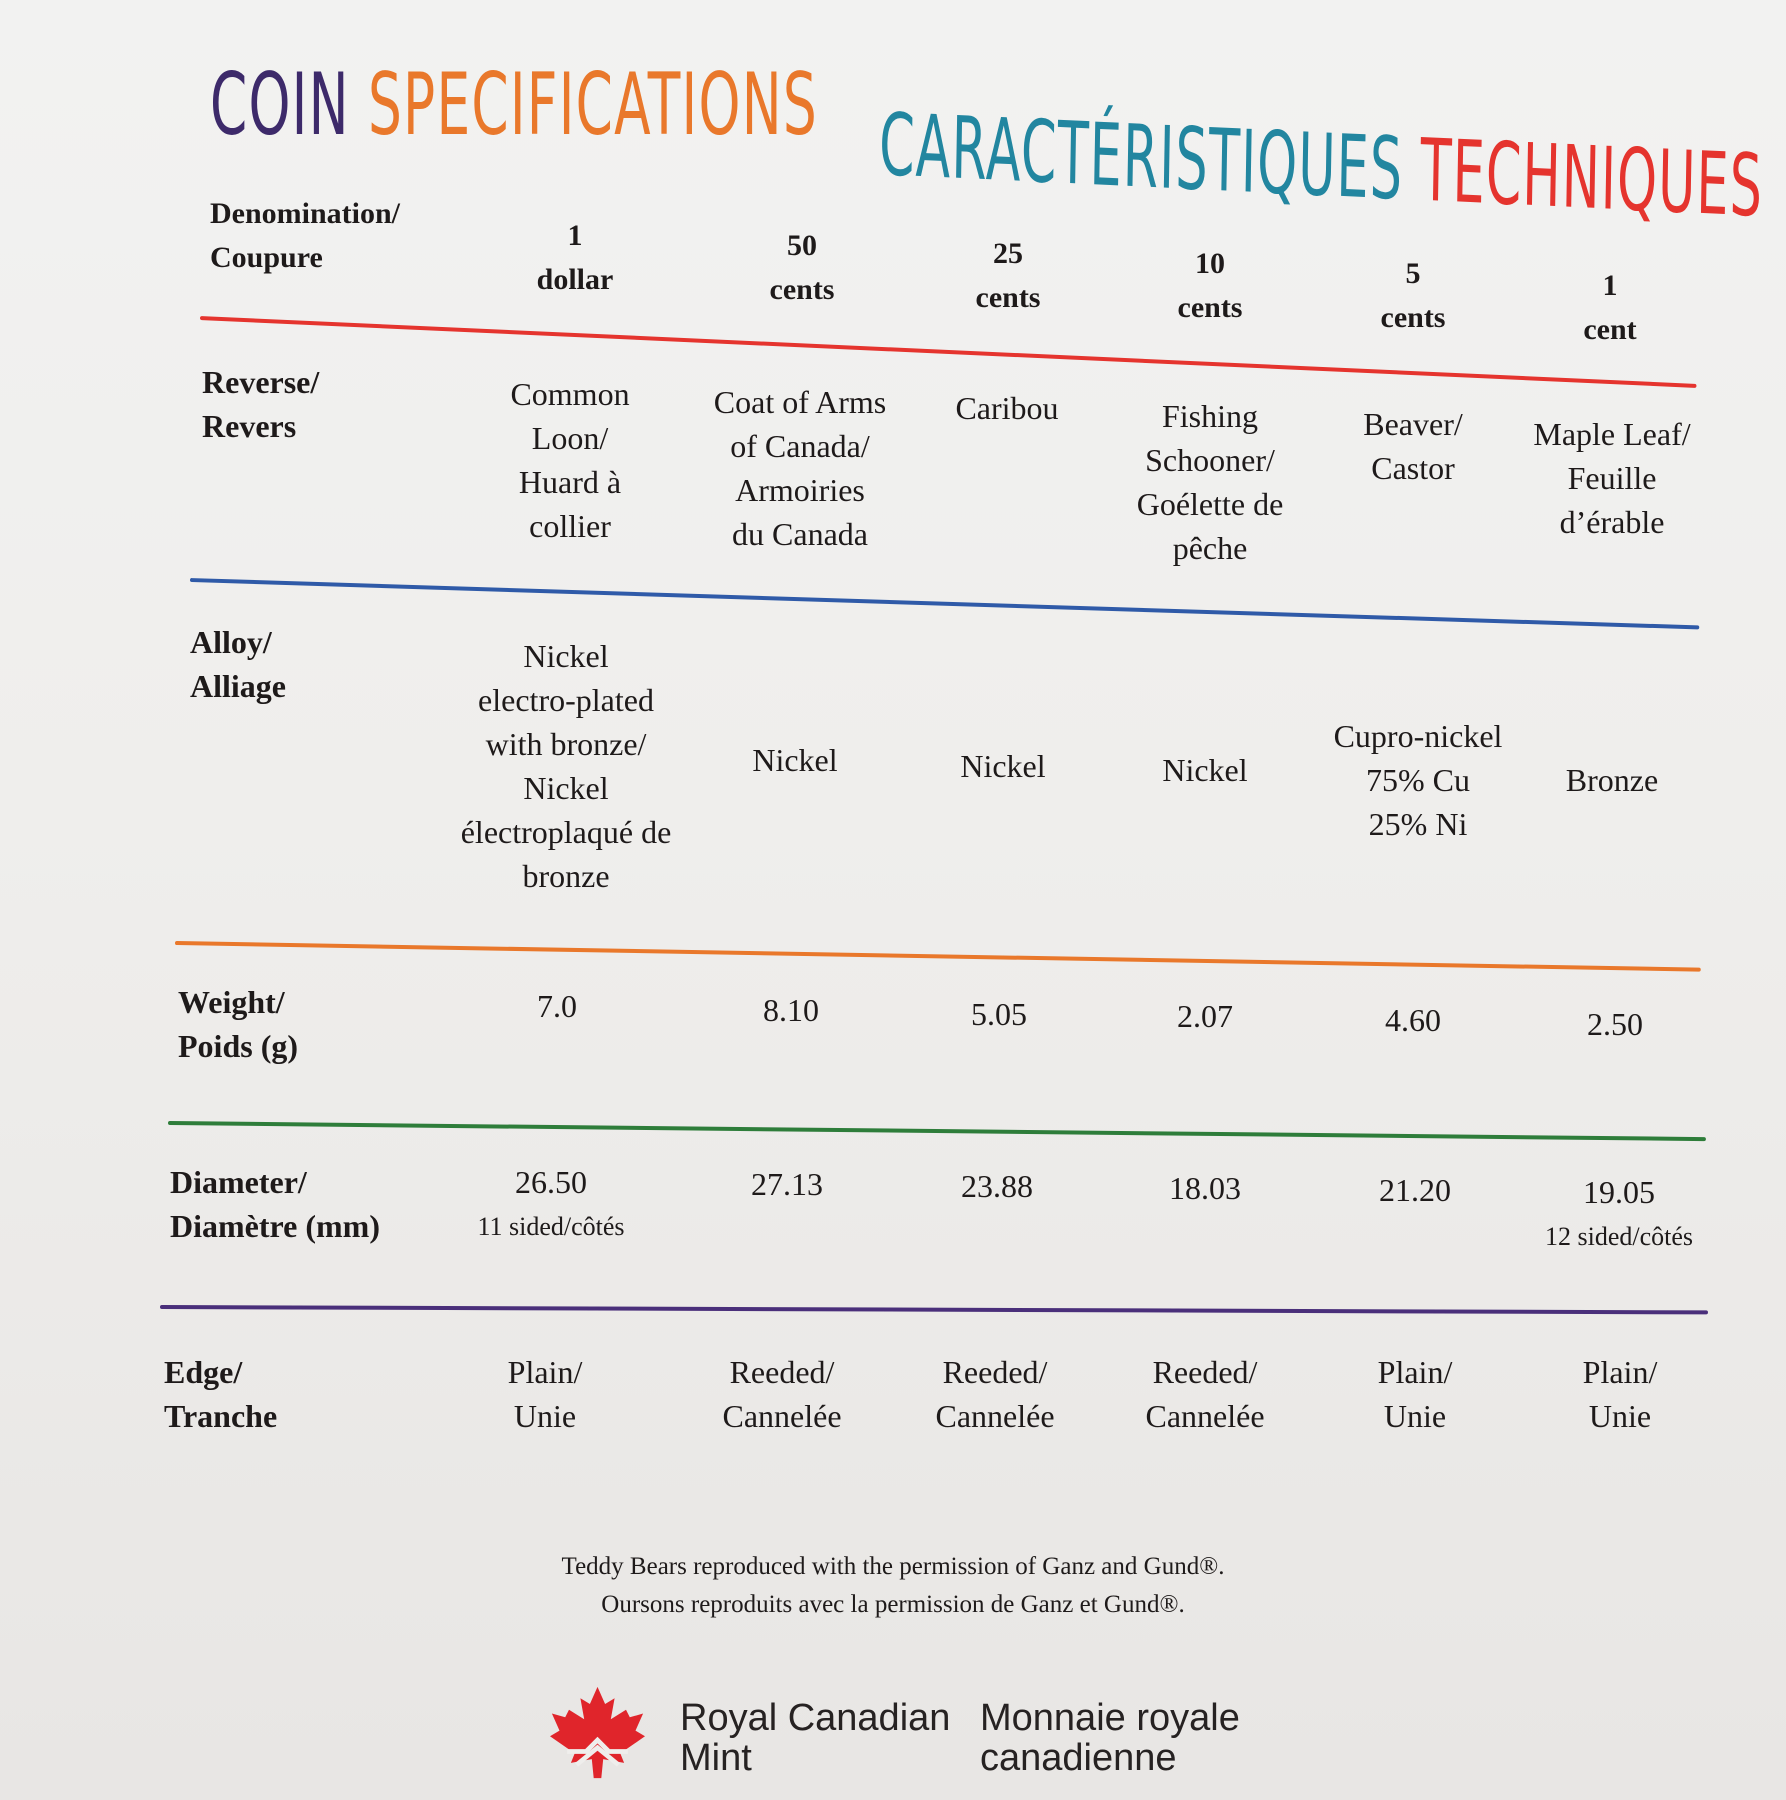  Describe the element at coordinates (1205, 1016) in the screenshot. I see `cell-weight-10cents: 2.07` at that location.